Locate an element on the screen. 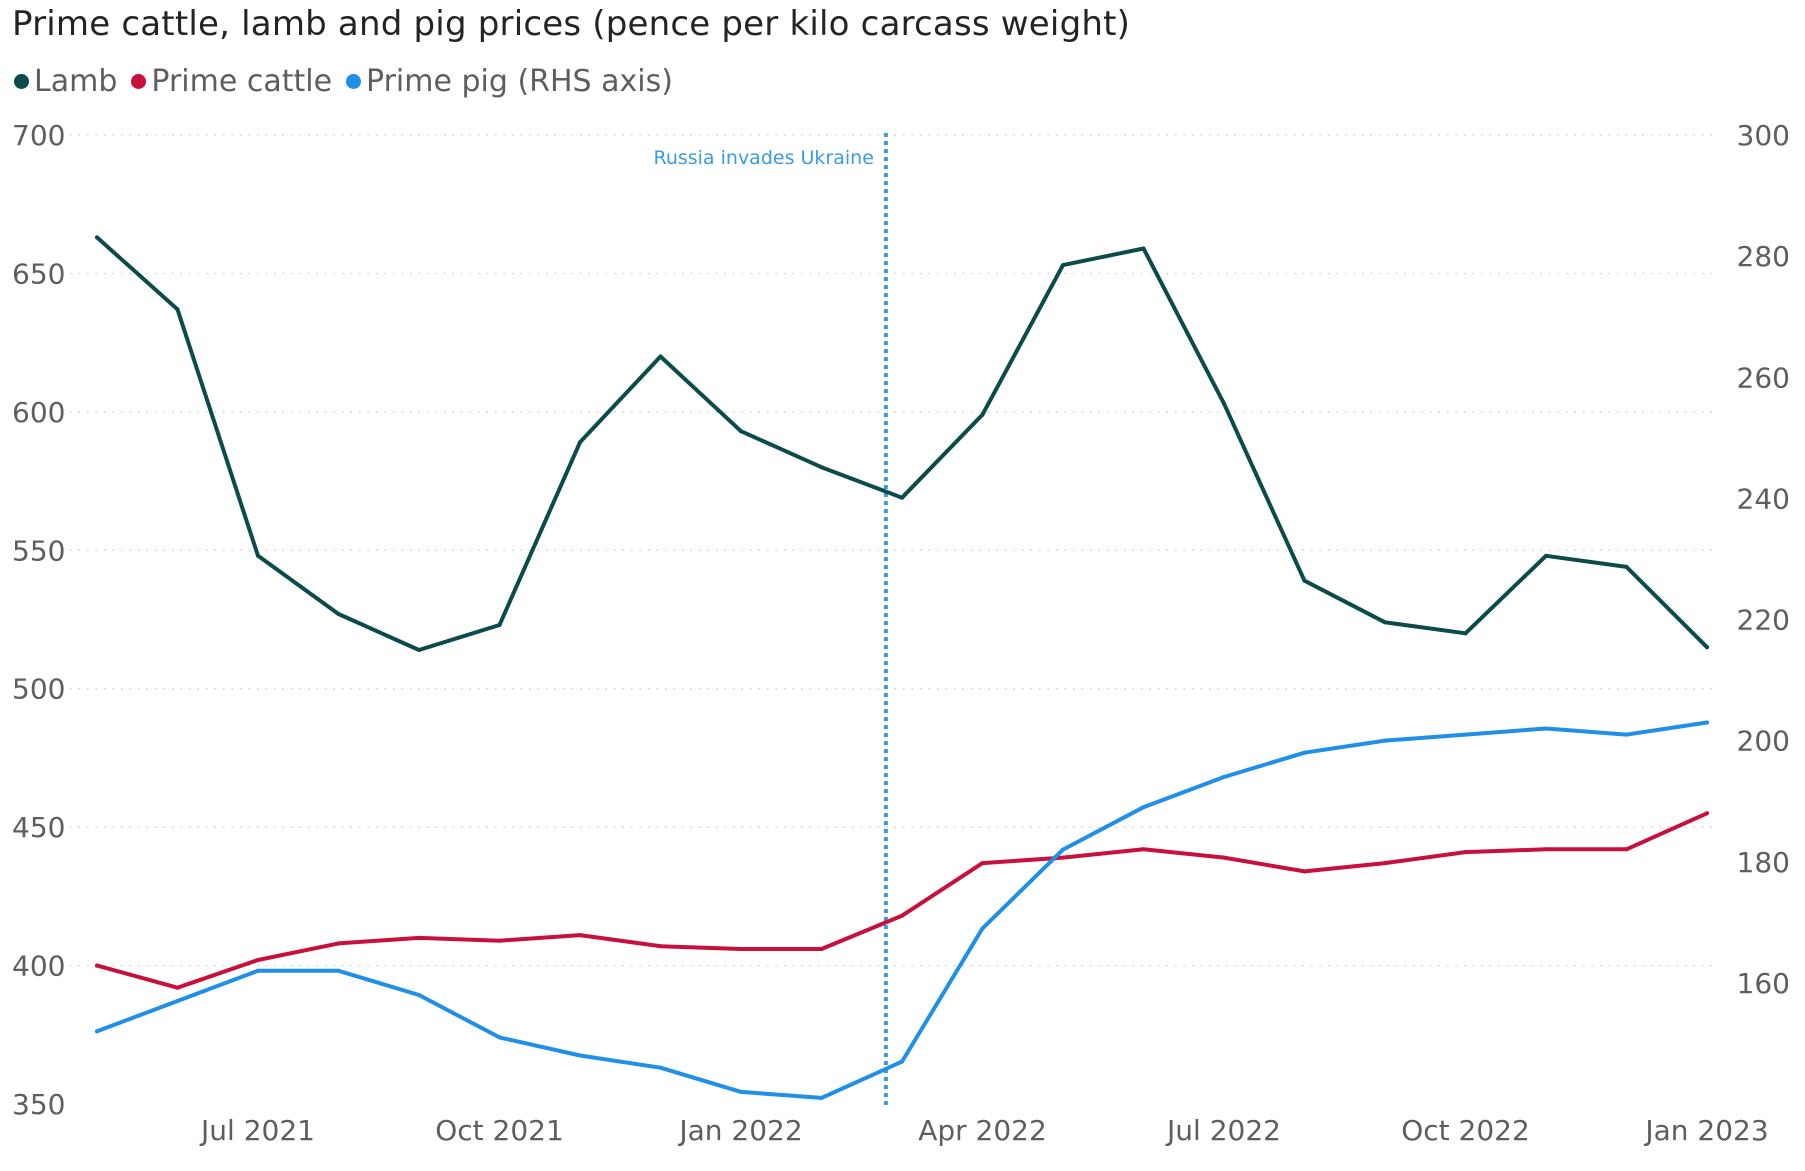  legend-label-prime-pig: Prime pig (RHS axis) is located at coordinates (519, 81).